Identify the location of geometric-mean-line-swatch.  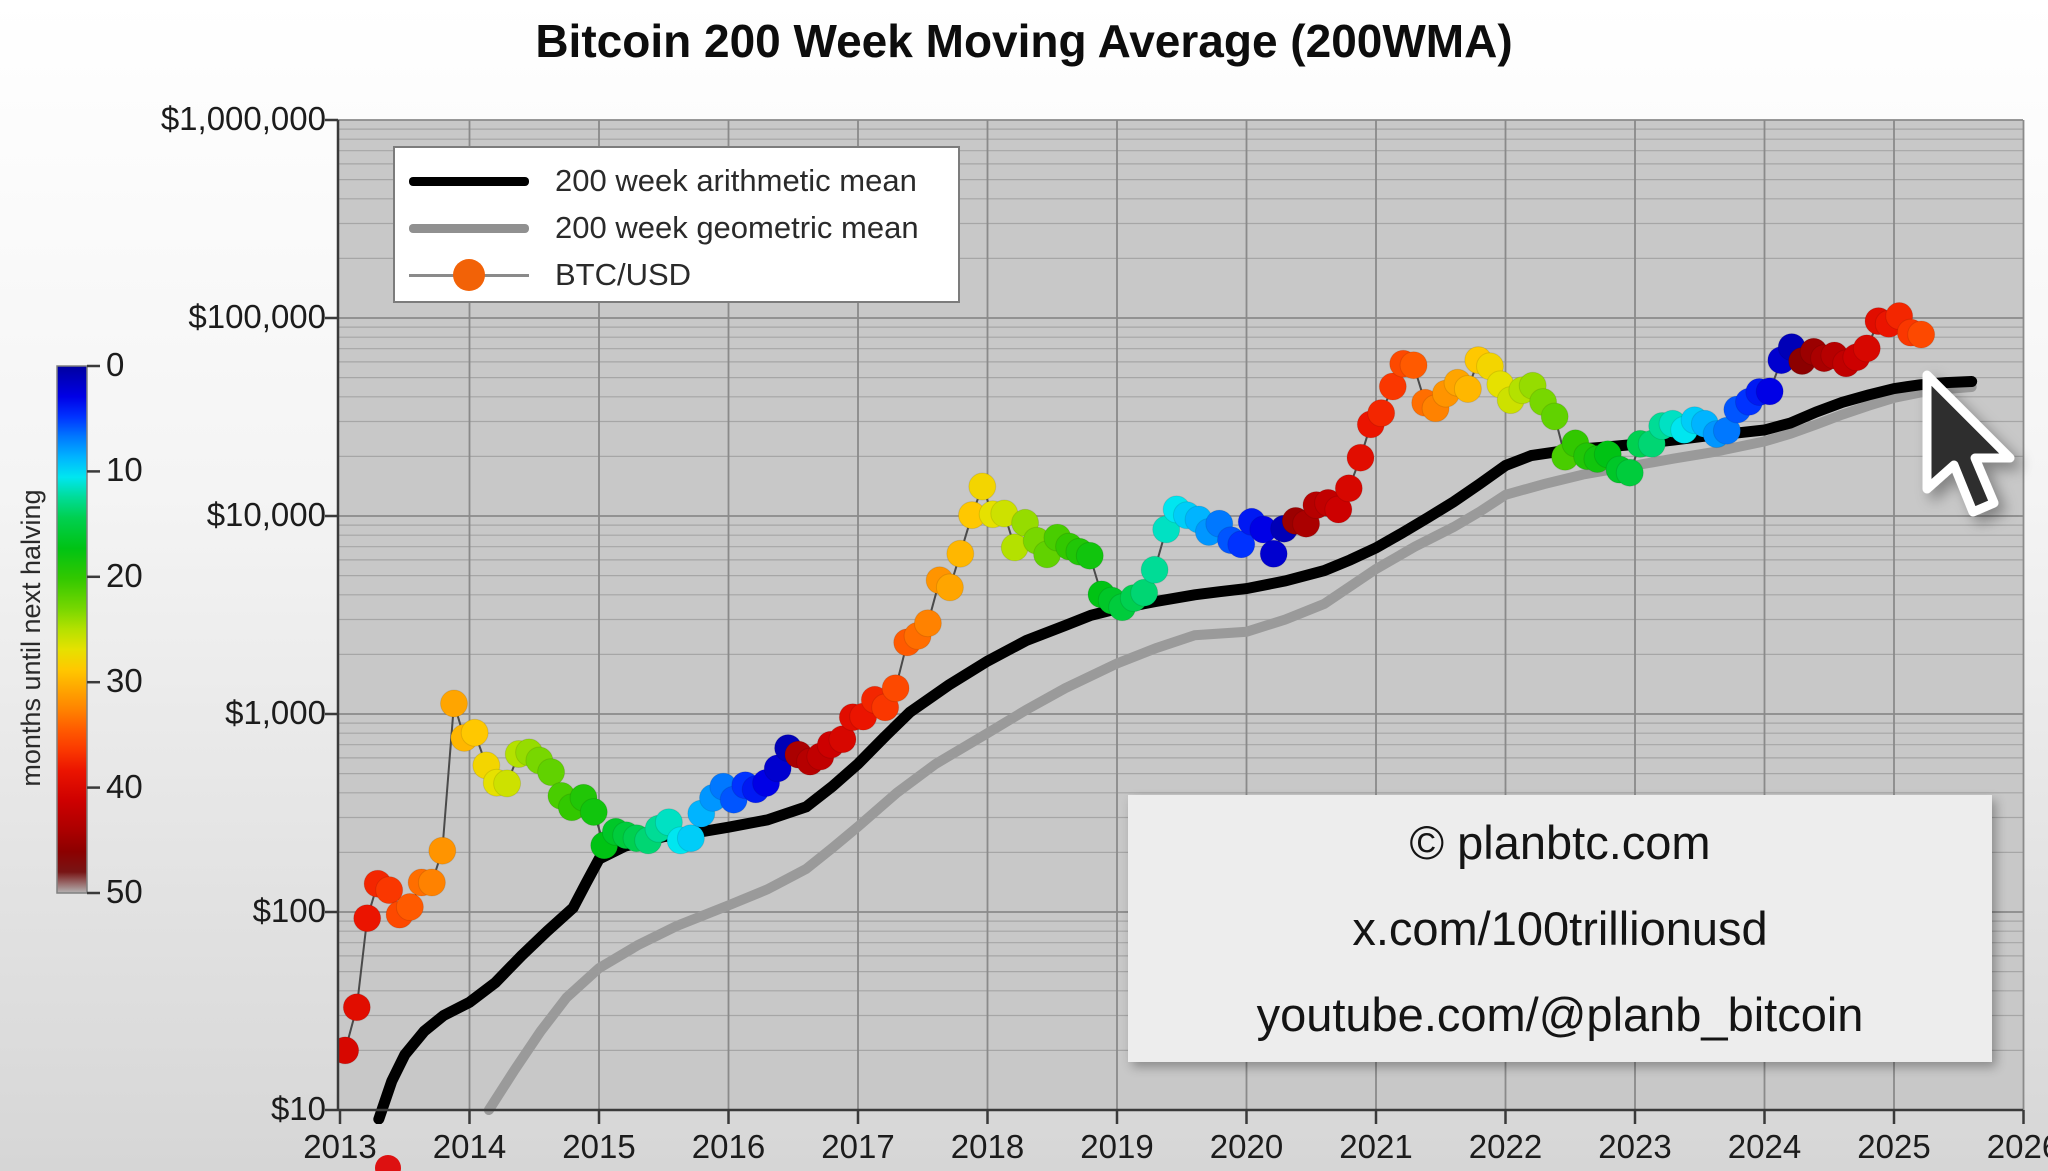
(469, 228).